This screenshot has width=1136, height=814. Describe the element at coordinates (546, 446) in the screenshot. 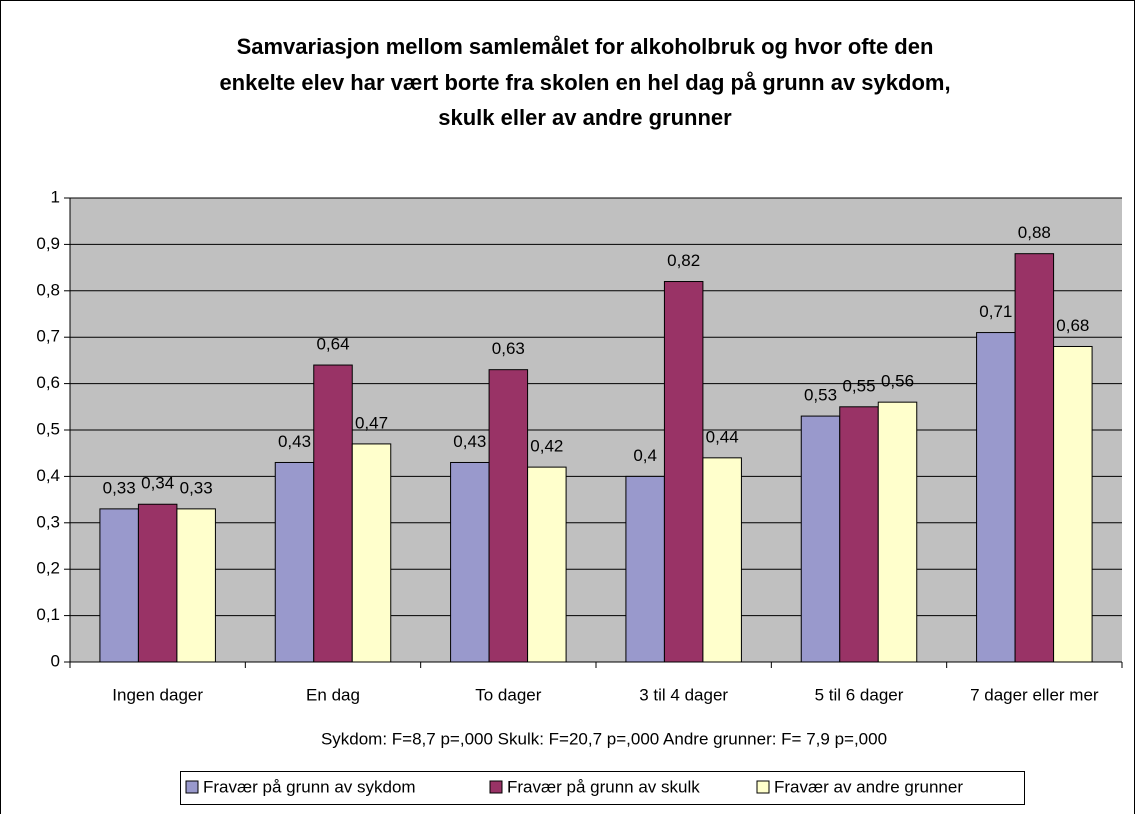

I see `data-label: 0,42` at that location.